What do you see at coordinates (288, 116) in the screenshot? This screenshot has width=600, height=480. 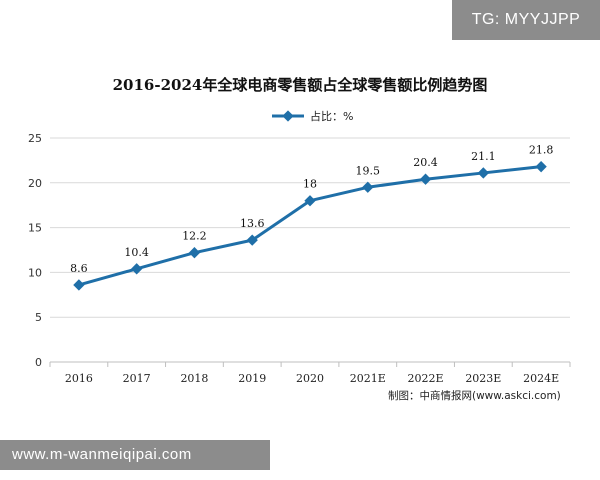 I see `legend-marker` at bounding box center [288, 116].